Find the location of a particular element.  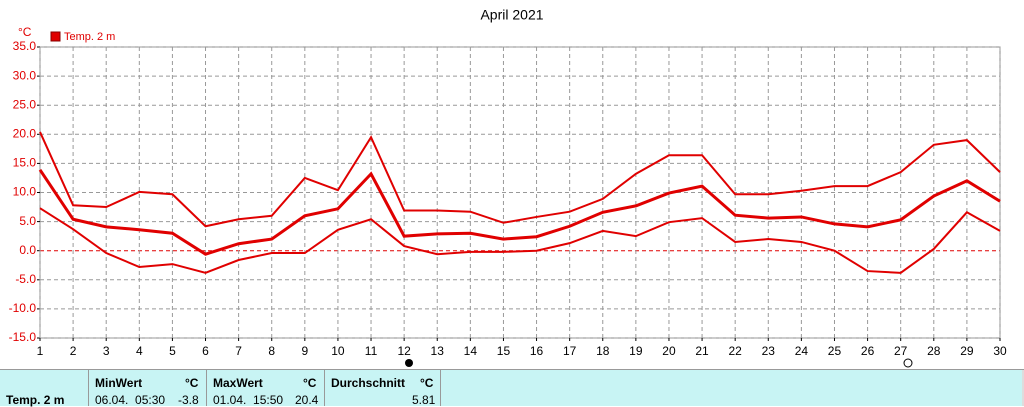

col-title: MinWert is located at coordinates (119, 383).